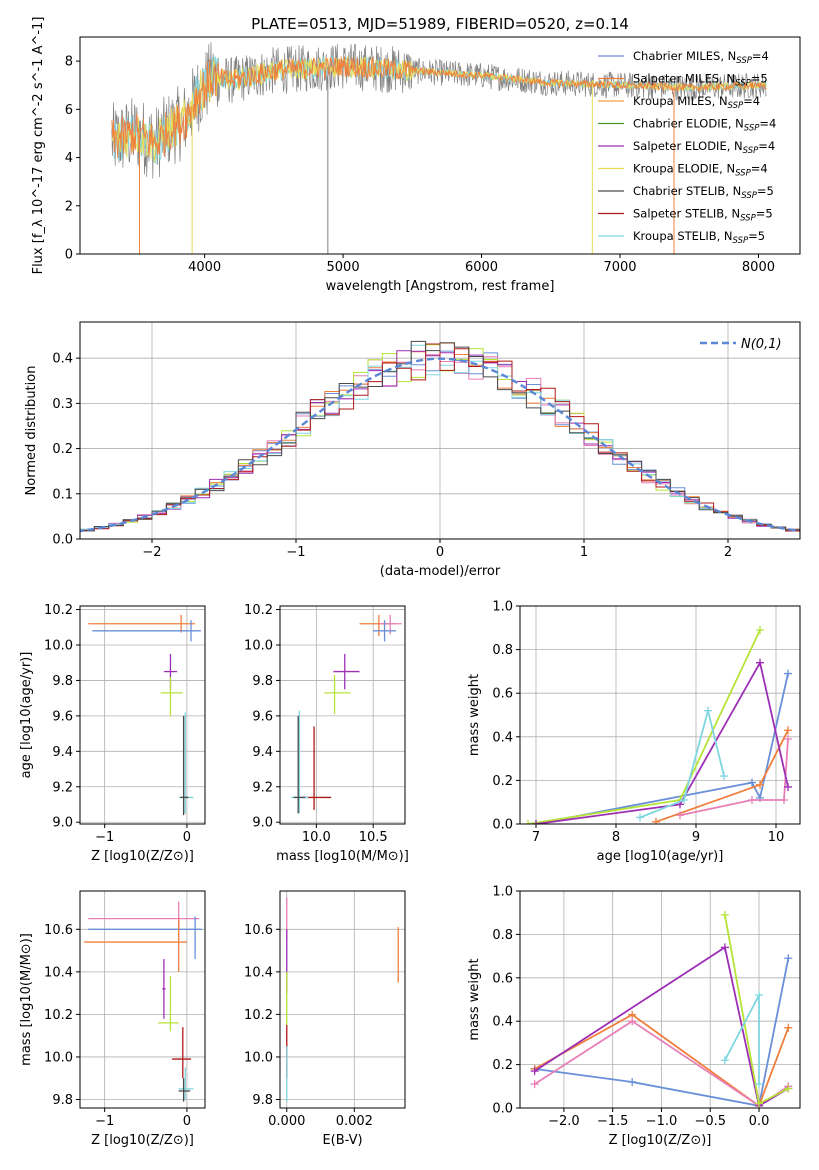 Image resolution: width=819 pixels, height=1170 pixels. Describe the element at coordinates (481, 267) in the screenshot. I see `x-tick-label: 6000` at that location.